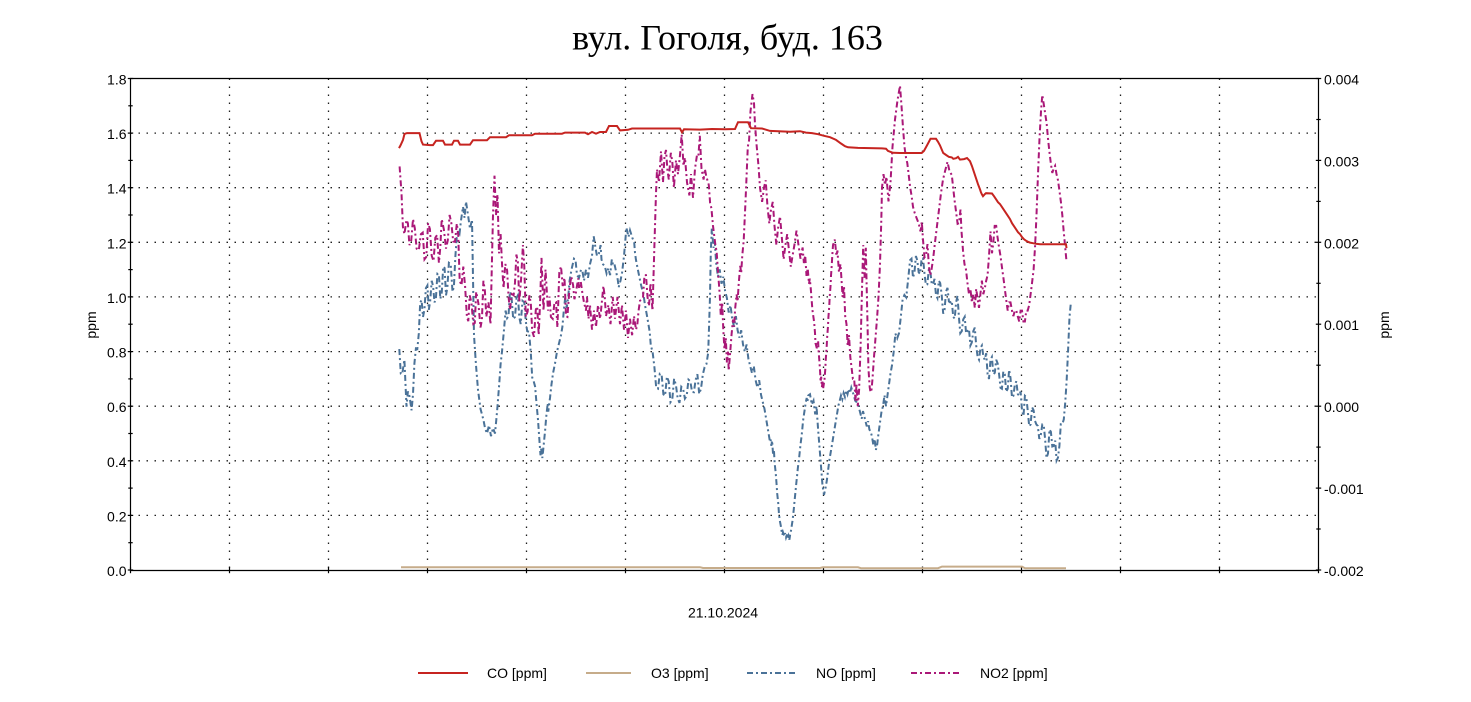 This screenshot has width=1471, height=702. I want to click on svg-text: NO [ppm], so click(846, 673).